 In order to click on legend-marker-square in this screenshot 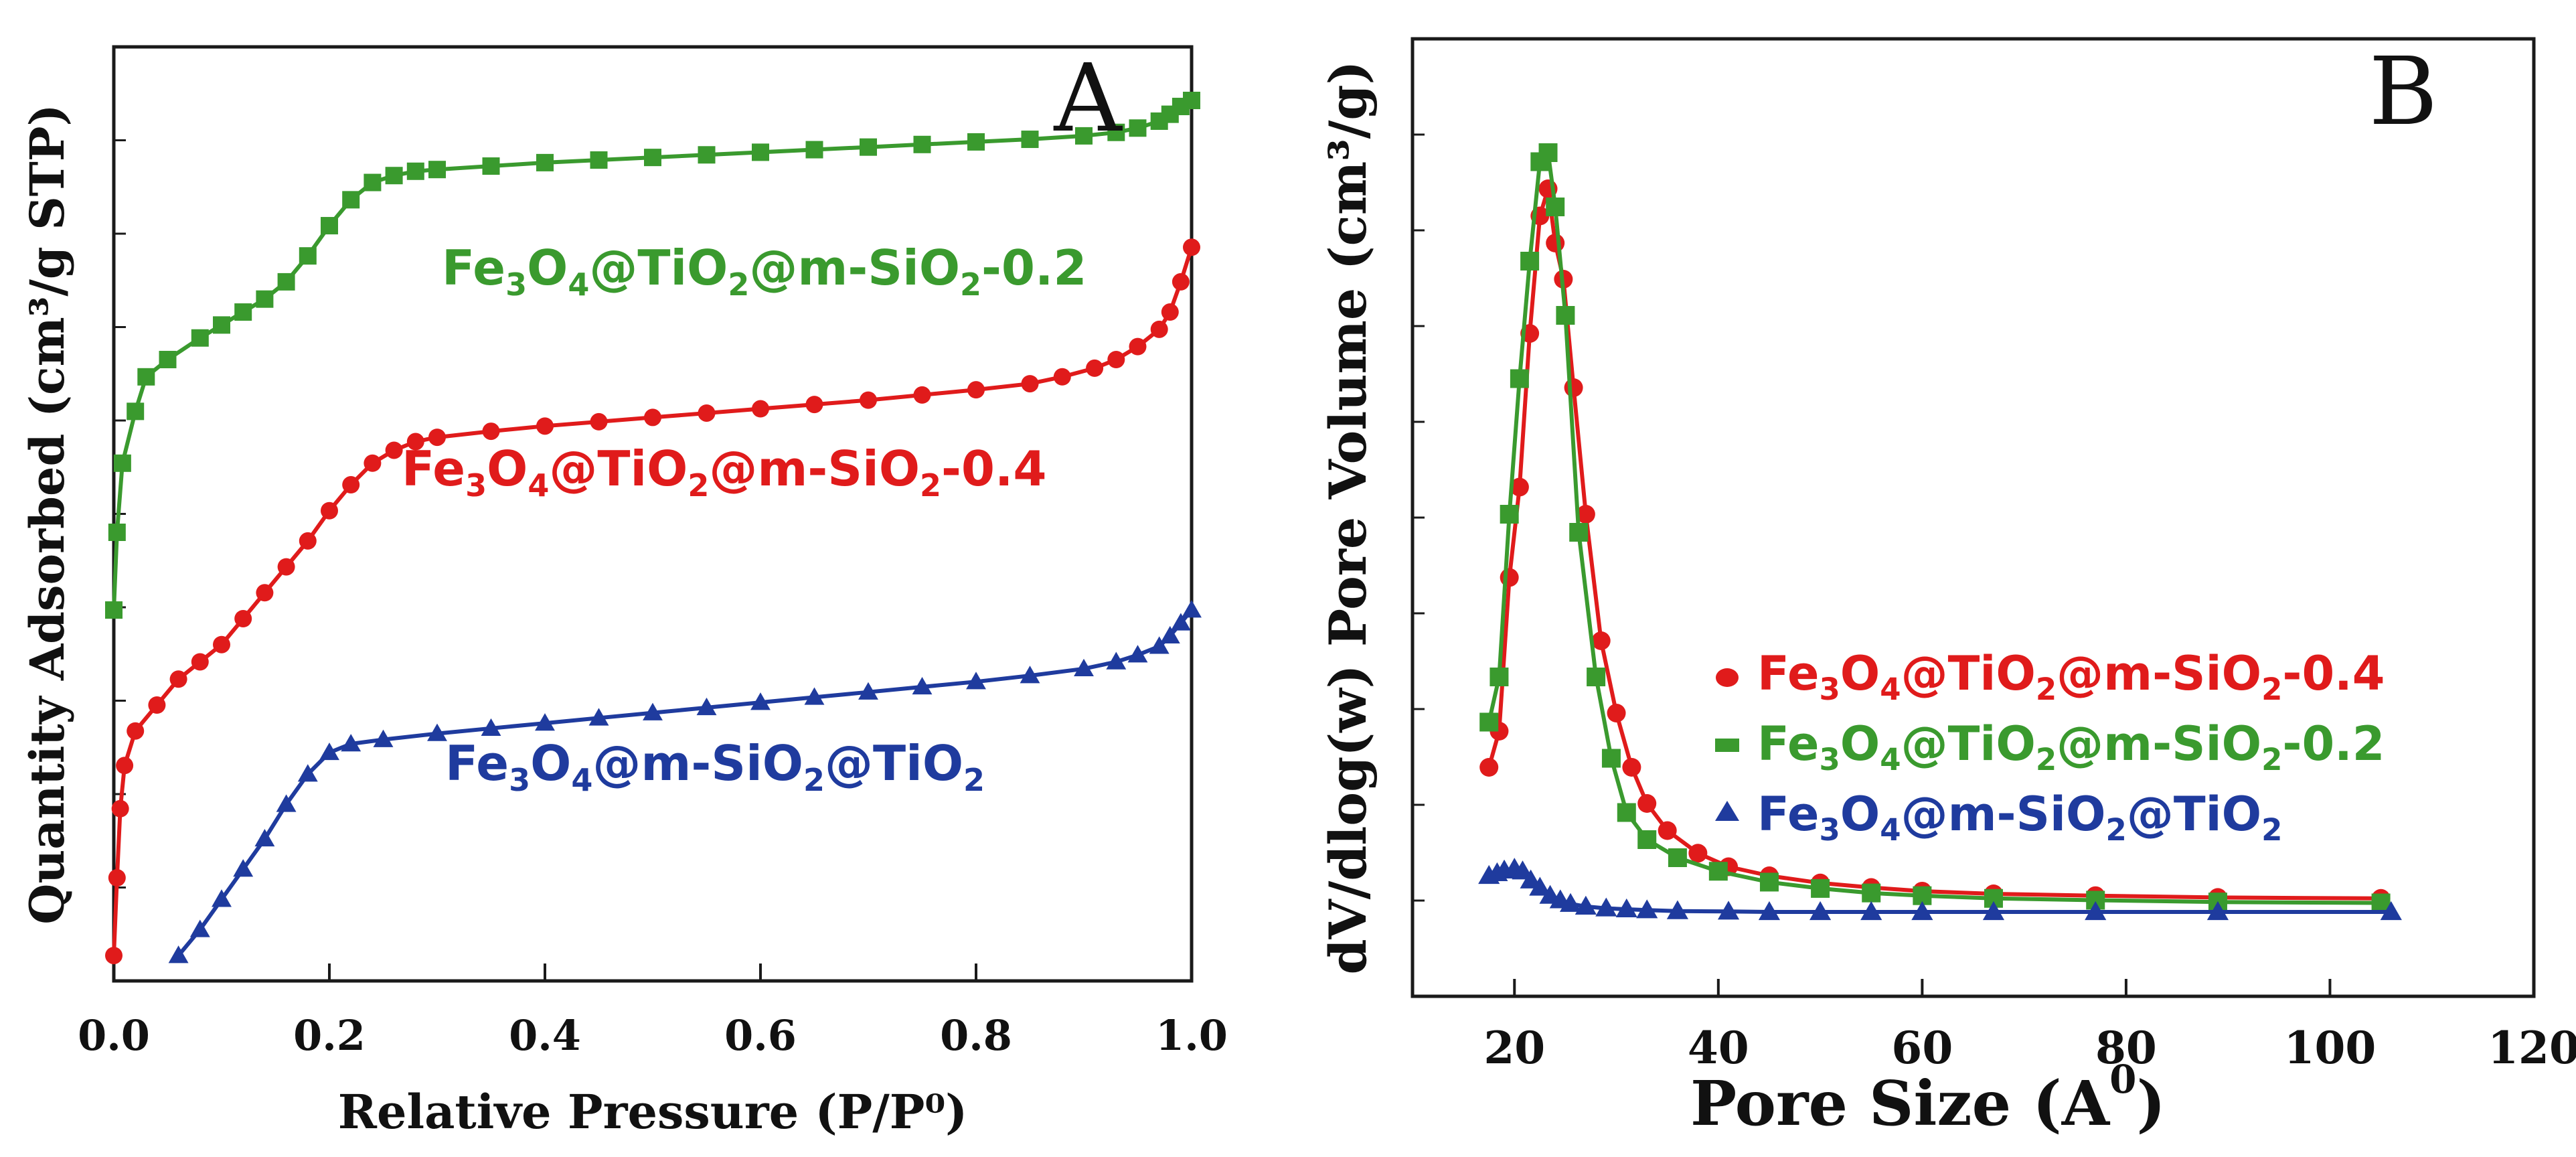, I will do `click(1727, 745)`.